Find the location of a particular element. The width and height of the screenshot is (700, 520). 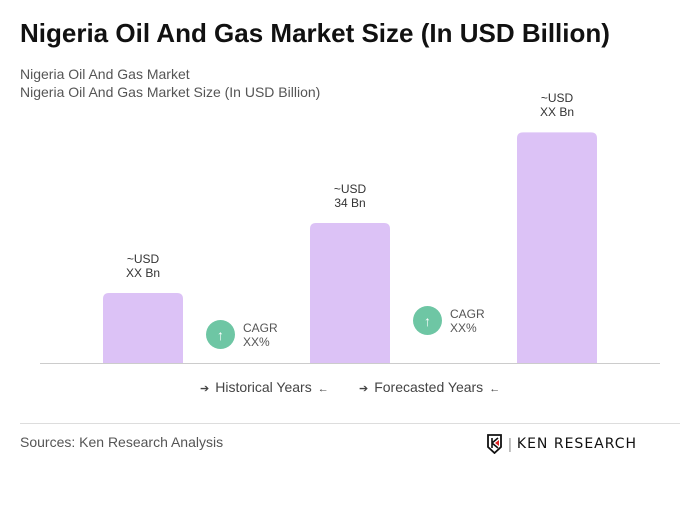

legend-forecasted: ➔ Forecasted Years ← is located at coordinates (432, 387).